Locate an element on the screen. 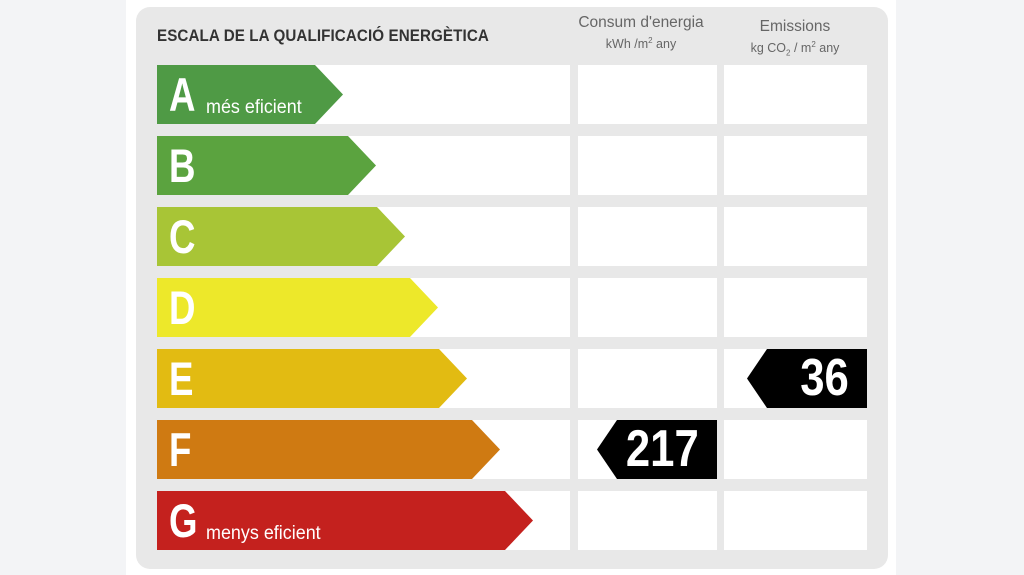  consumption-column-header: Consum d'energia kWh /m2 any is located at coordinates (641, 32).